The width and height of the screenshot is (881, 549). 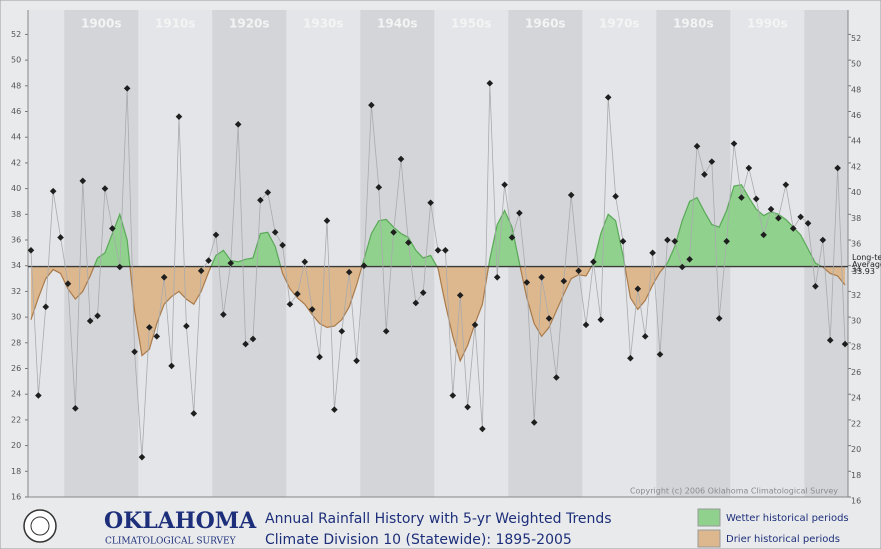 What do you see at coordinates (856, 449) in the screenshot?
I see `y-tick-label-right: 20` at bounding box center [856, 449].